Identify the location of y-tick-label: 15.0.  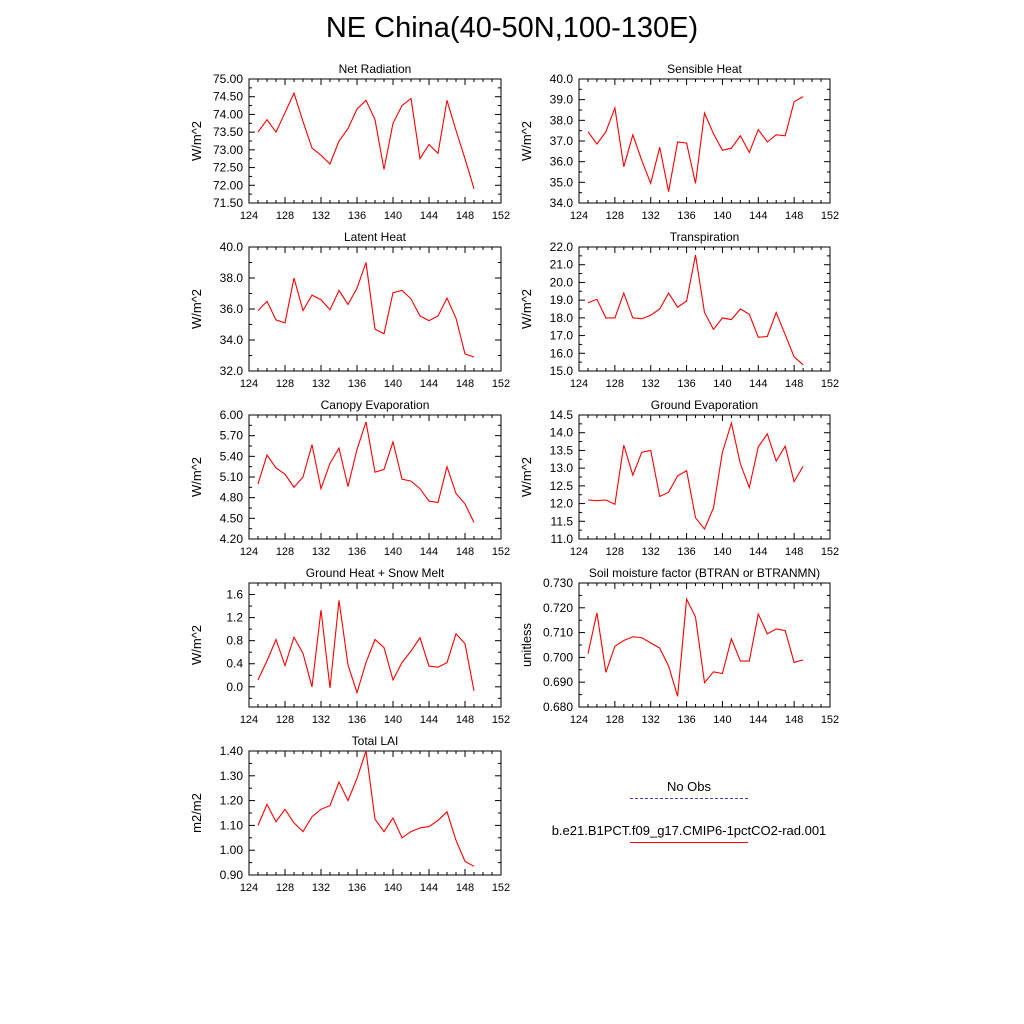
(562, 371).